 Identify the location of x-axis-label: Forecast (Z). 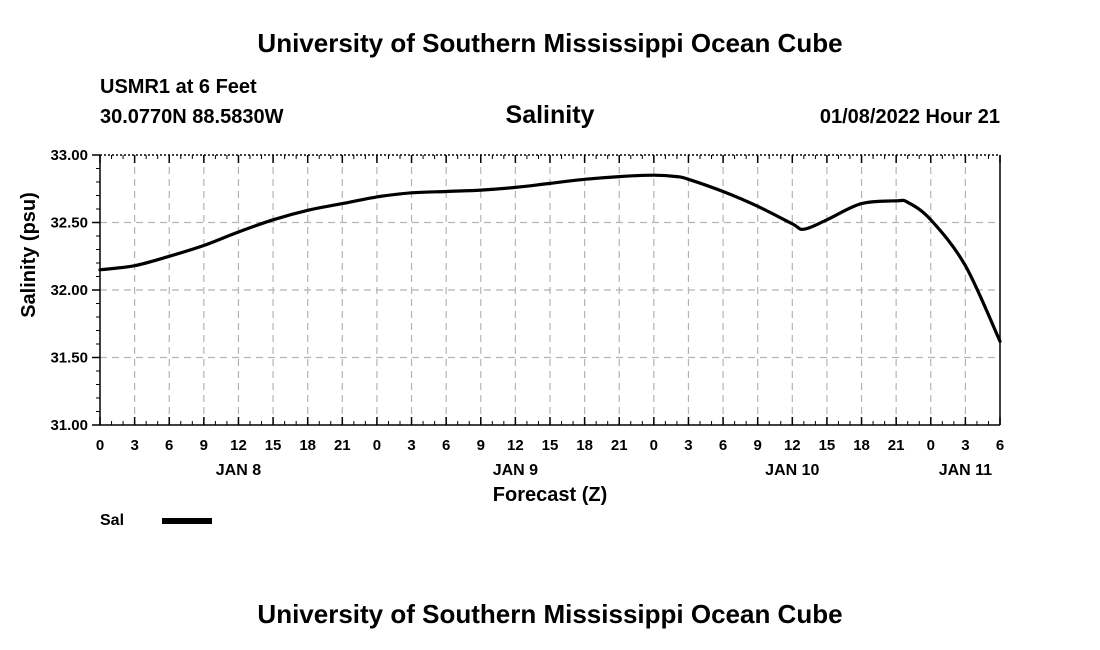
(550, 495).